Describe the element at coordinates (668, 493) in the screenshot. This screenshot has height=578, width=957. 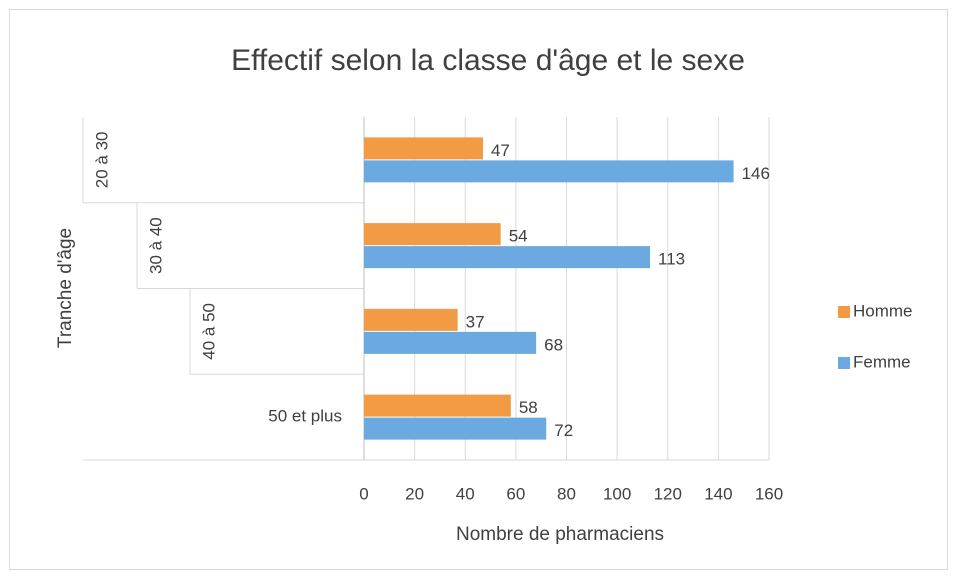
I see `x-tick-label: 120` at that location.